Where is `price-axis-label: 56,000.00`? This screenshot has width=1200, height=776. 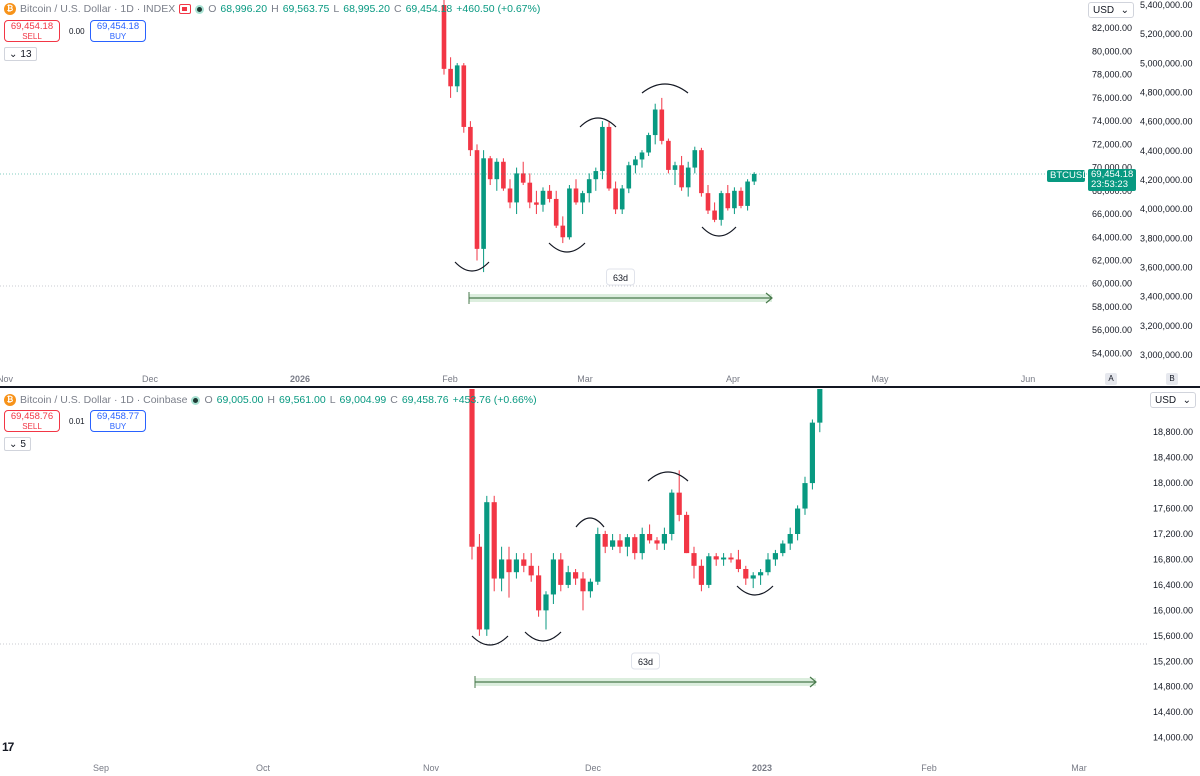
price-axis-label: 56,000.00 is located at coordinates (1112, 330).